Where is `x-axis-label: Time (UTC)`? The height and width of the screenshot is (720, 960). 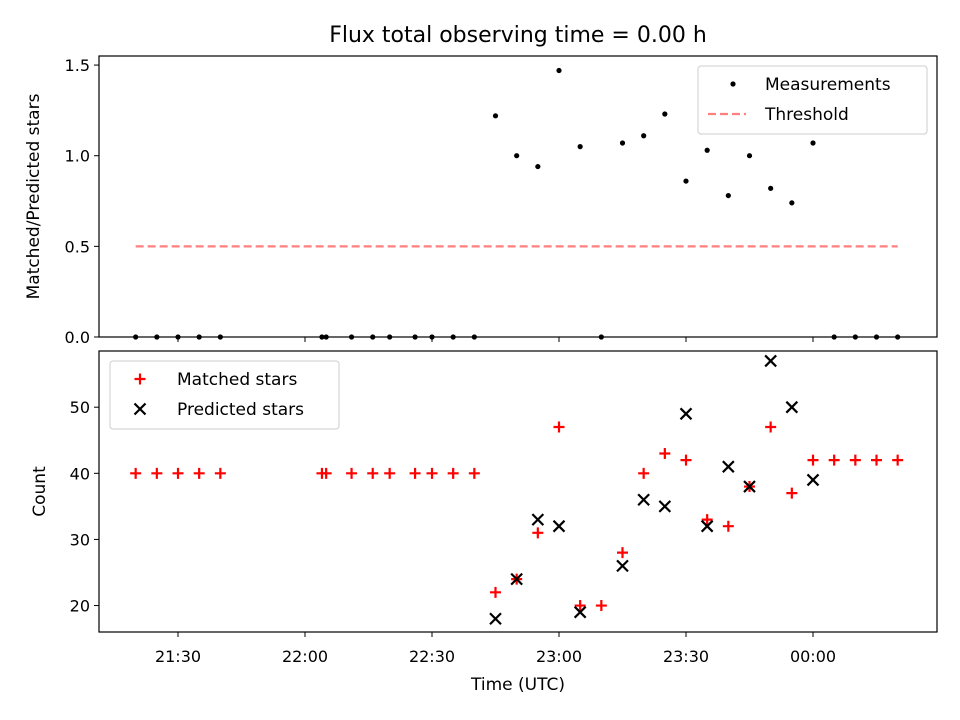
x-axis-label: Time (UTC) is located at coordinates (517, 685).